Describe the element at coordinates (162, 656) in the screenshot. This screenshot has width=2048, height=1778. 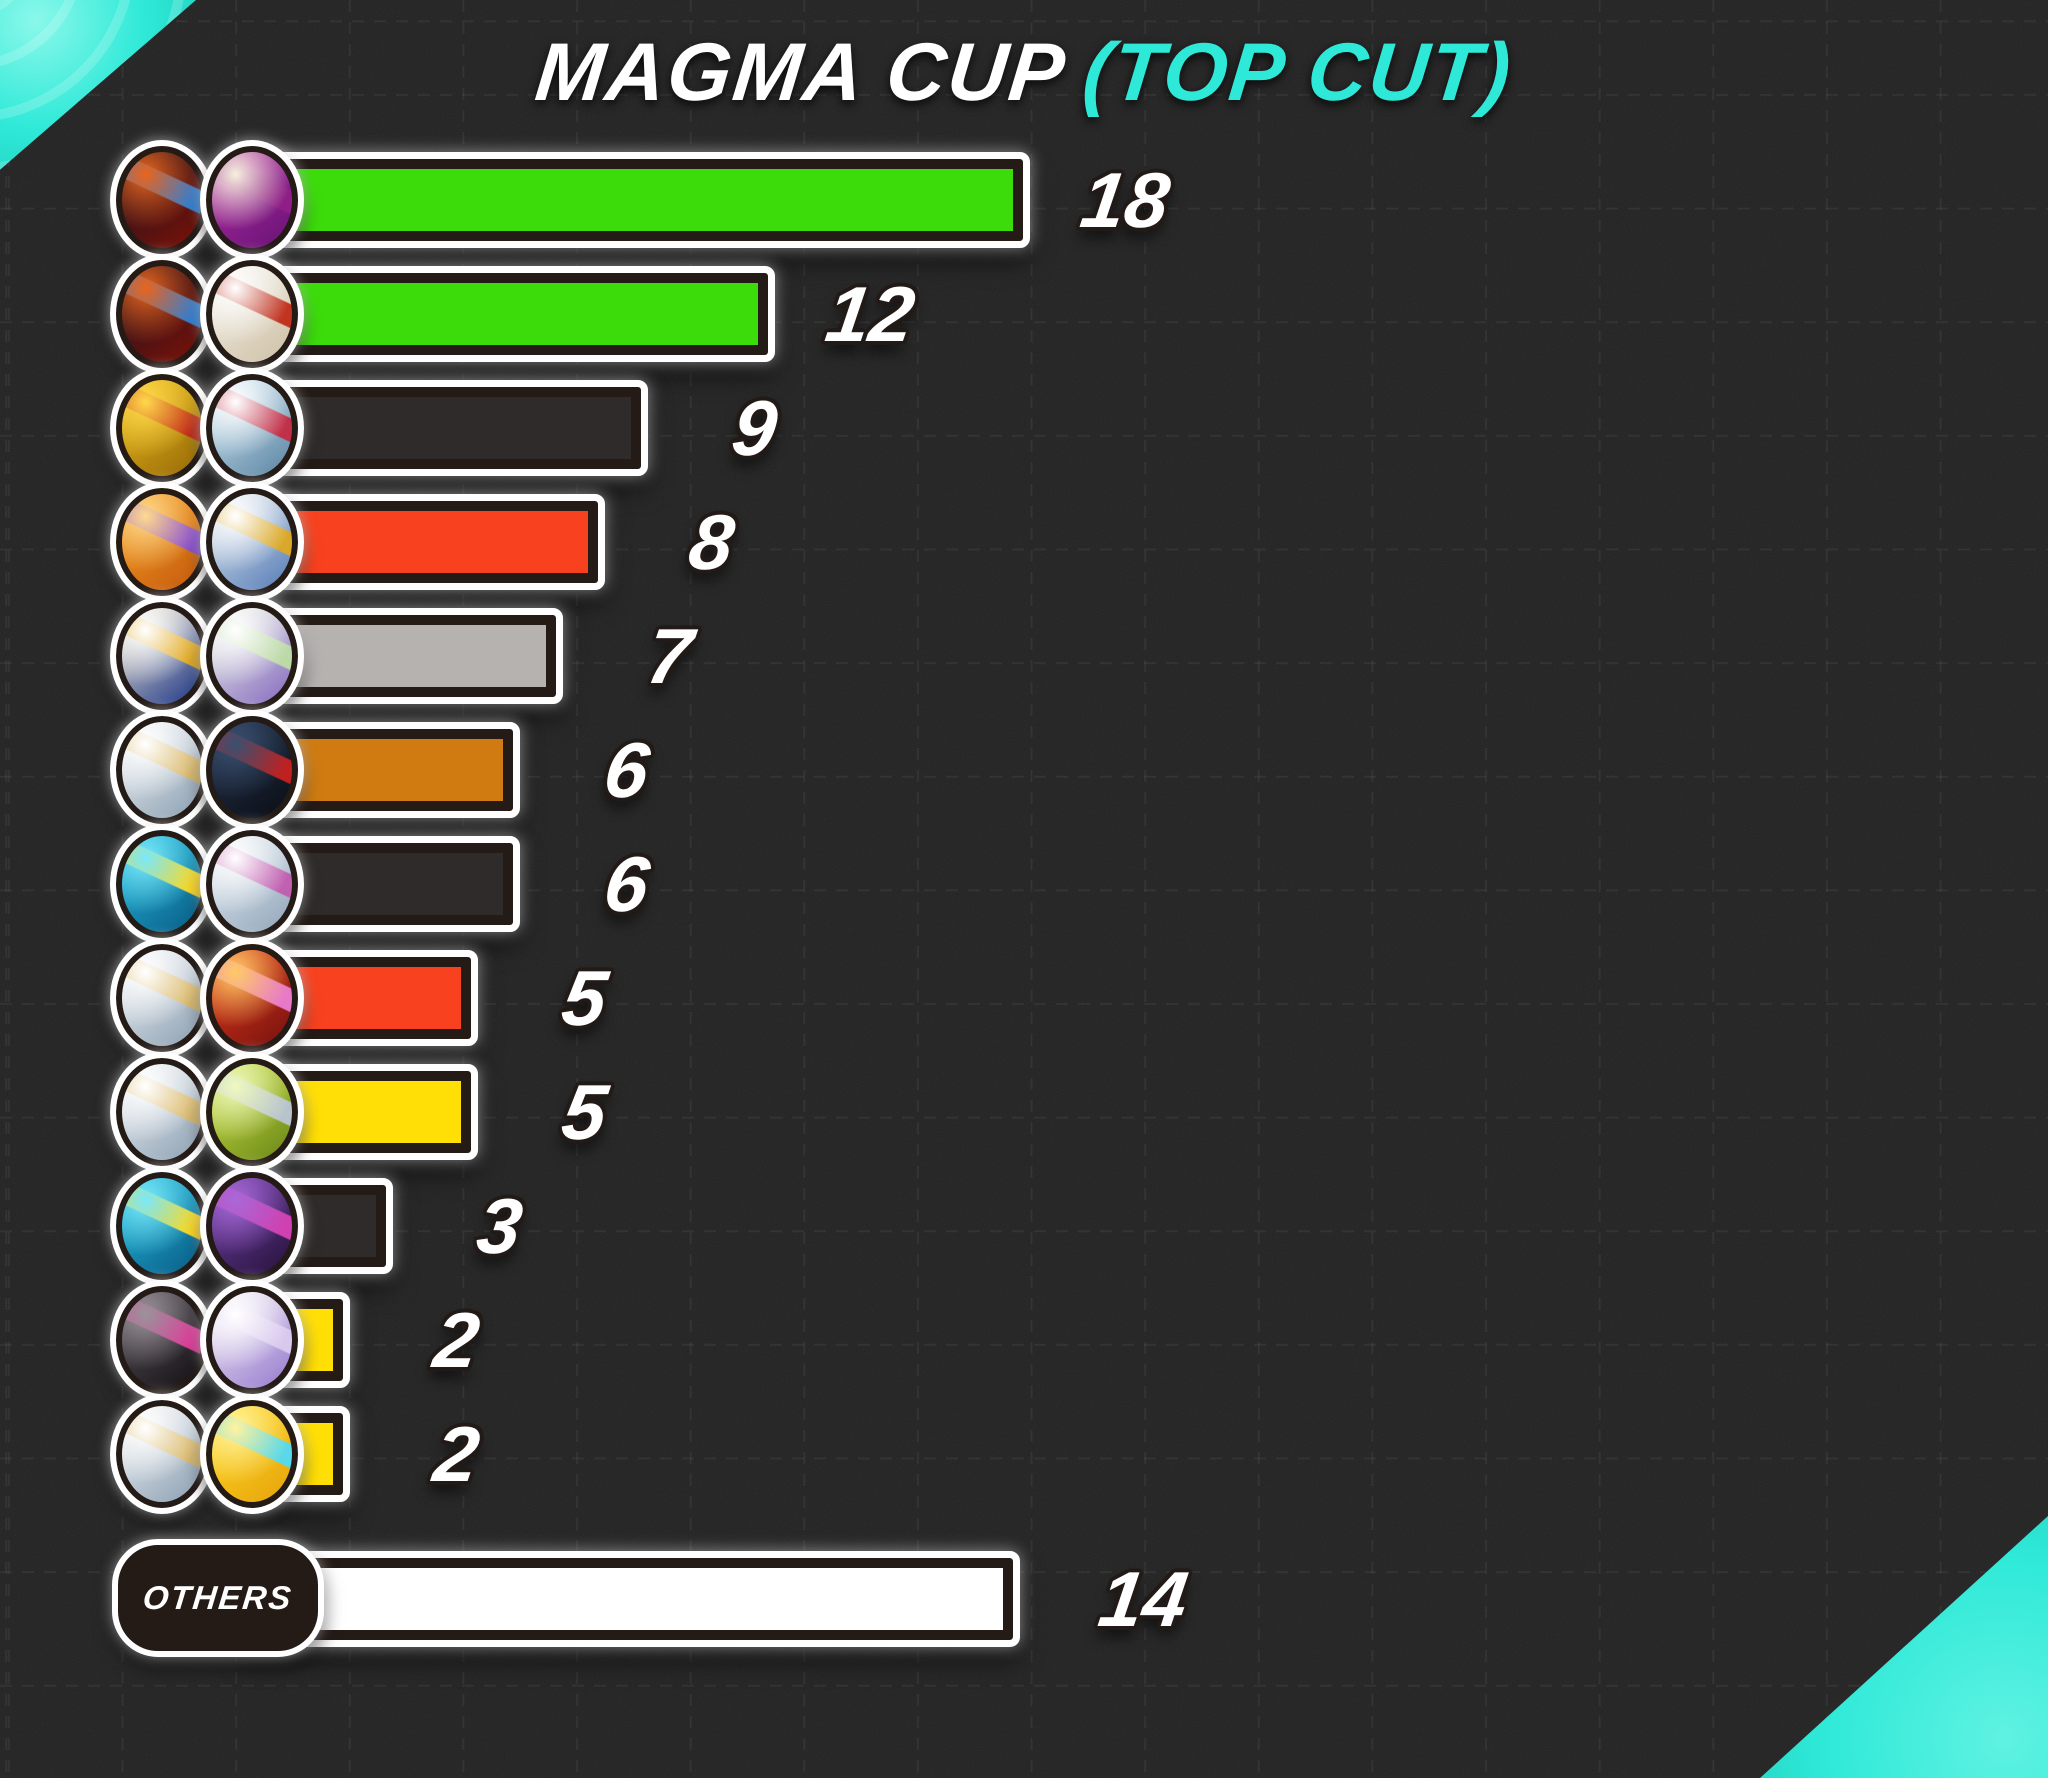
I see `white-gold-lion-icon` at that location.